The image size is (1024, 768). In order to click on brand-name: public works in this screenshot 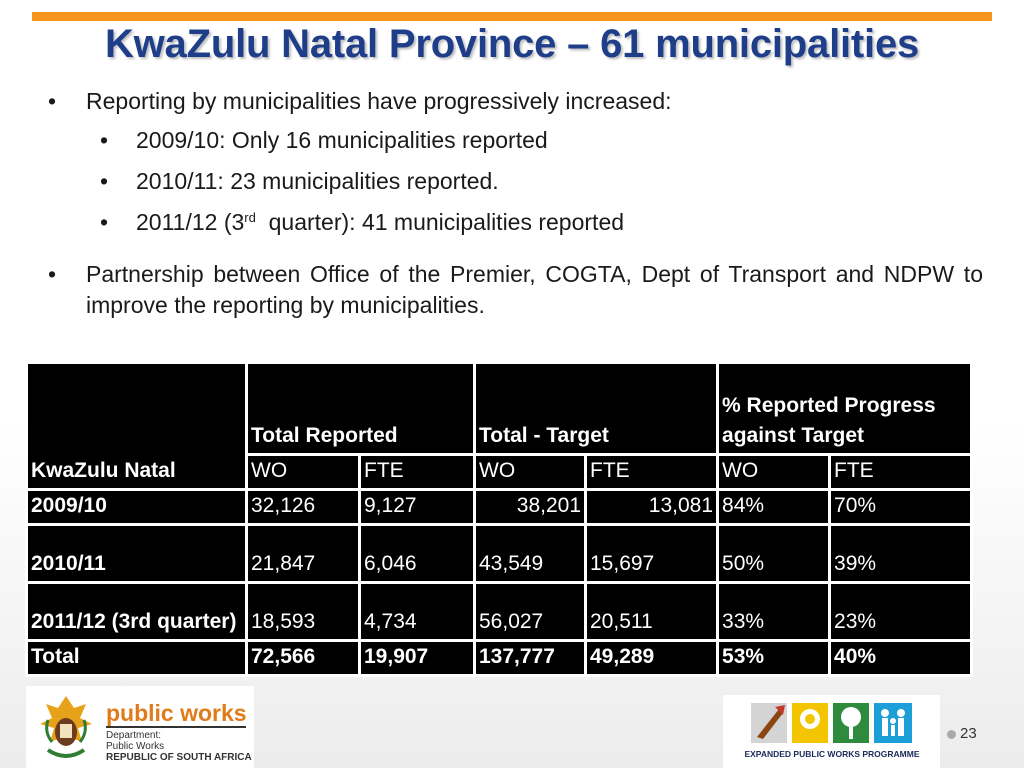, I will do `click(176, 713)`.